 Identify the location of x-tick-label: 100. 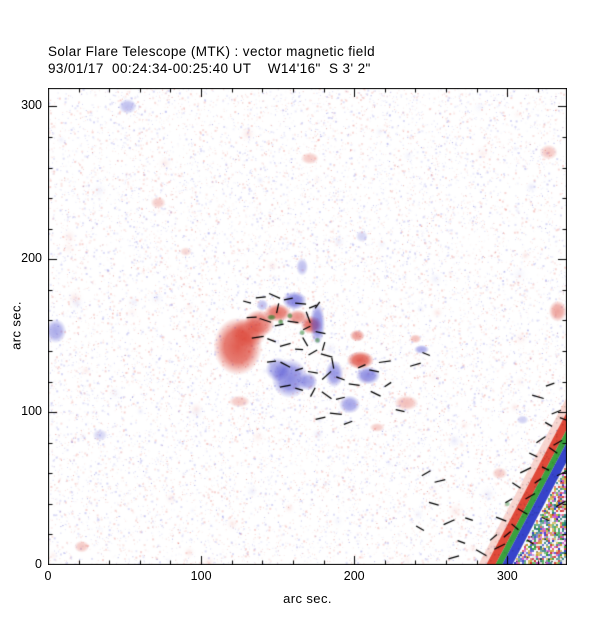
(201, 576).